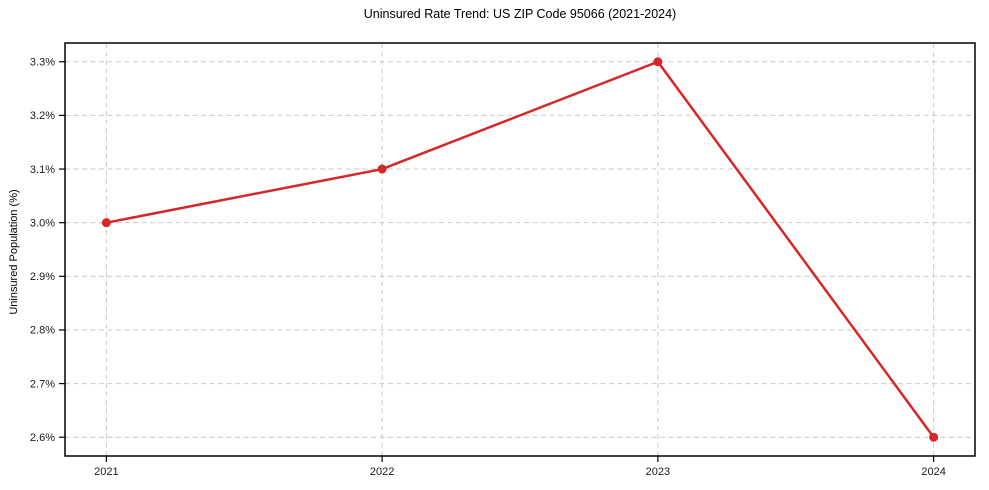  I want to click on x-tick-label: 2021, so click(106, 472).